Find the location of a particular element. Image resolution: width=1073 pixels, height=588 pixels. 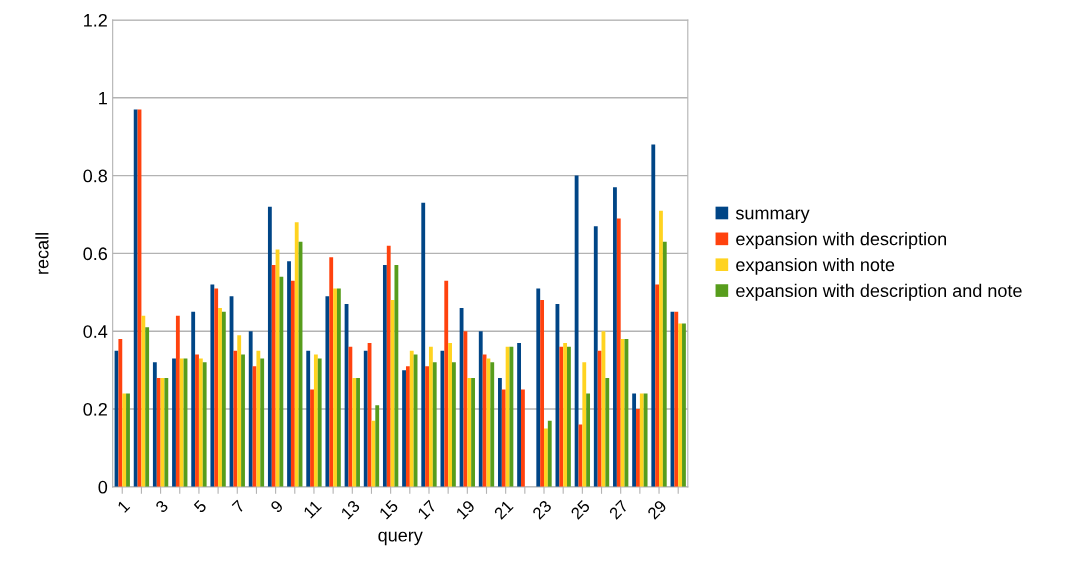

x-tick-label: 23 is located at coordinates (542, 509).